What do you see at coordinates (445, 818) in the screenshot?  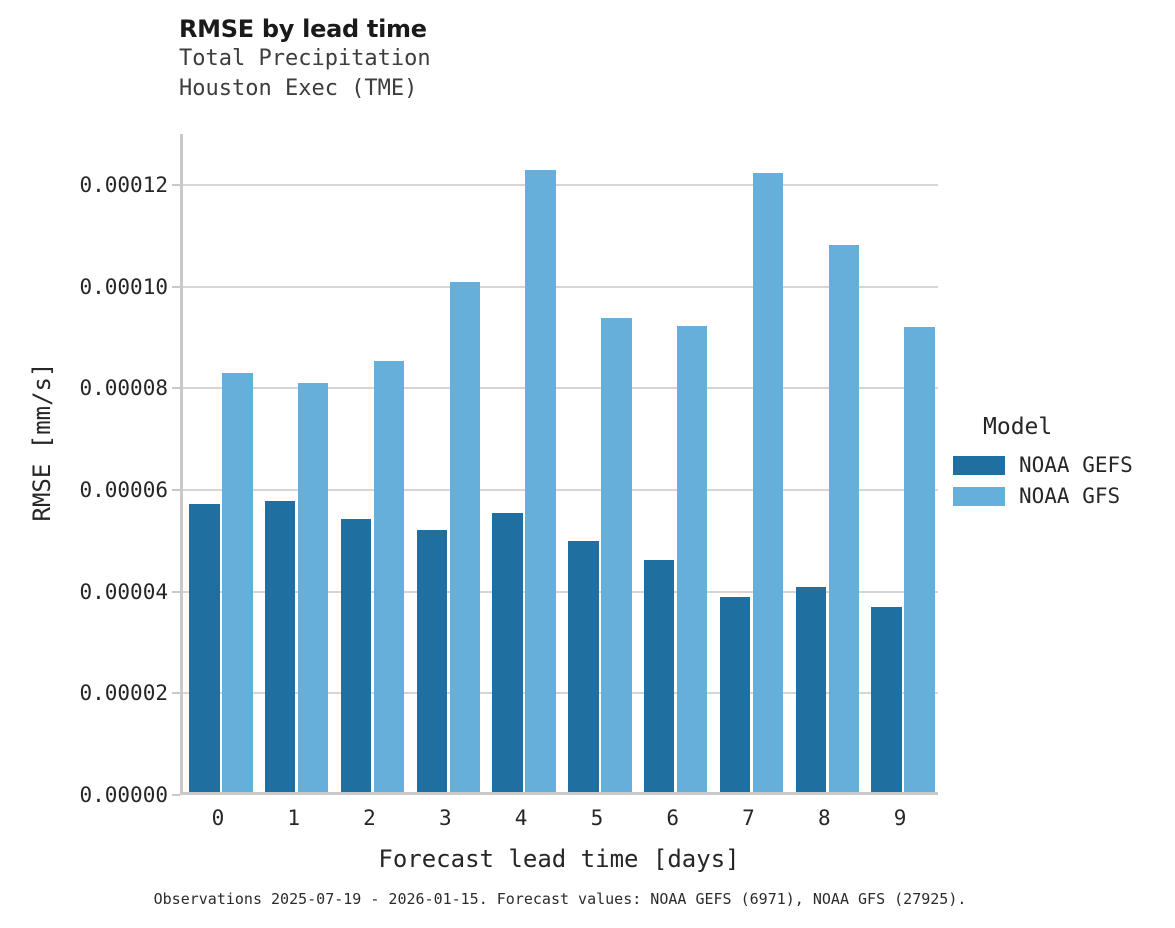 I see `x-axis-tick-label: 3` at bounding box center [445, 818].